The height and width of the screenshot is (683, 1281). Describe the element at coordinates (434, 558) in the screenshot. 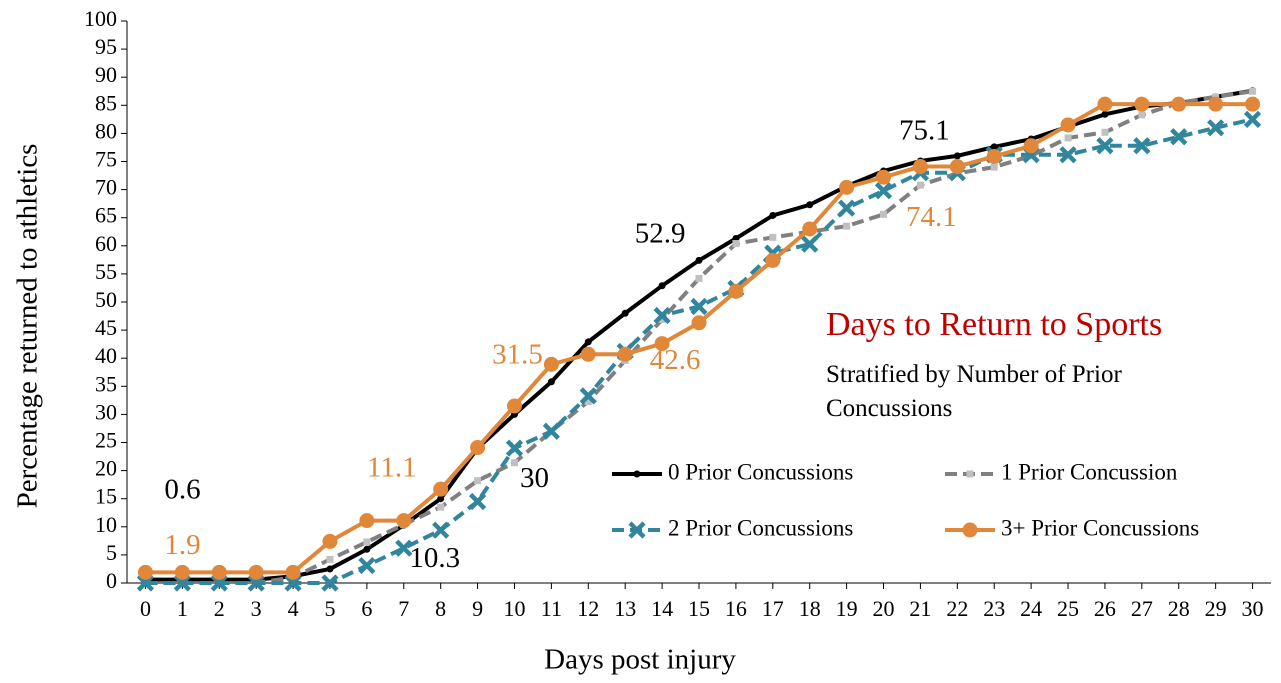

I see `data-label: 10.3` at that location.